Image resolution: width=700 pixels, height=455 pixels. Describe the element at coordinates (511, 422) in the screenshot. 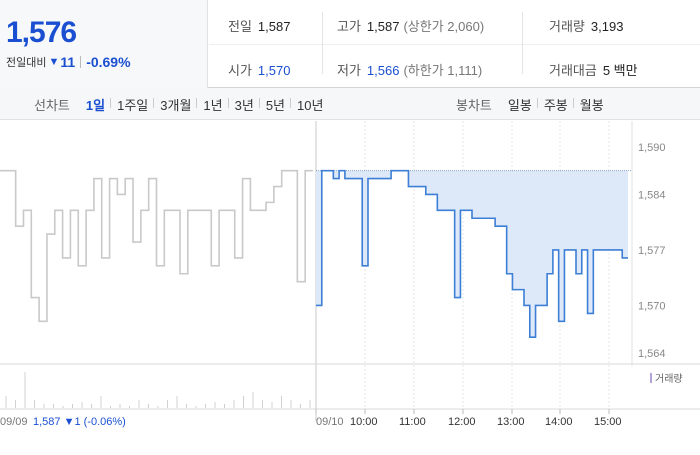

I see `x-tick-label: 13:00` at that location.